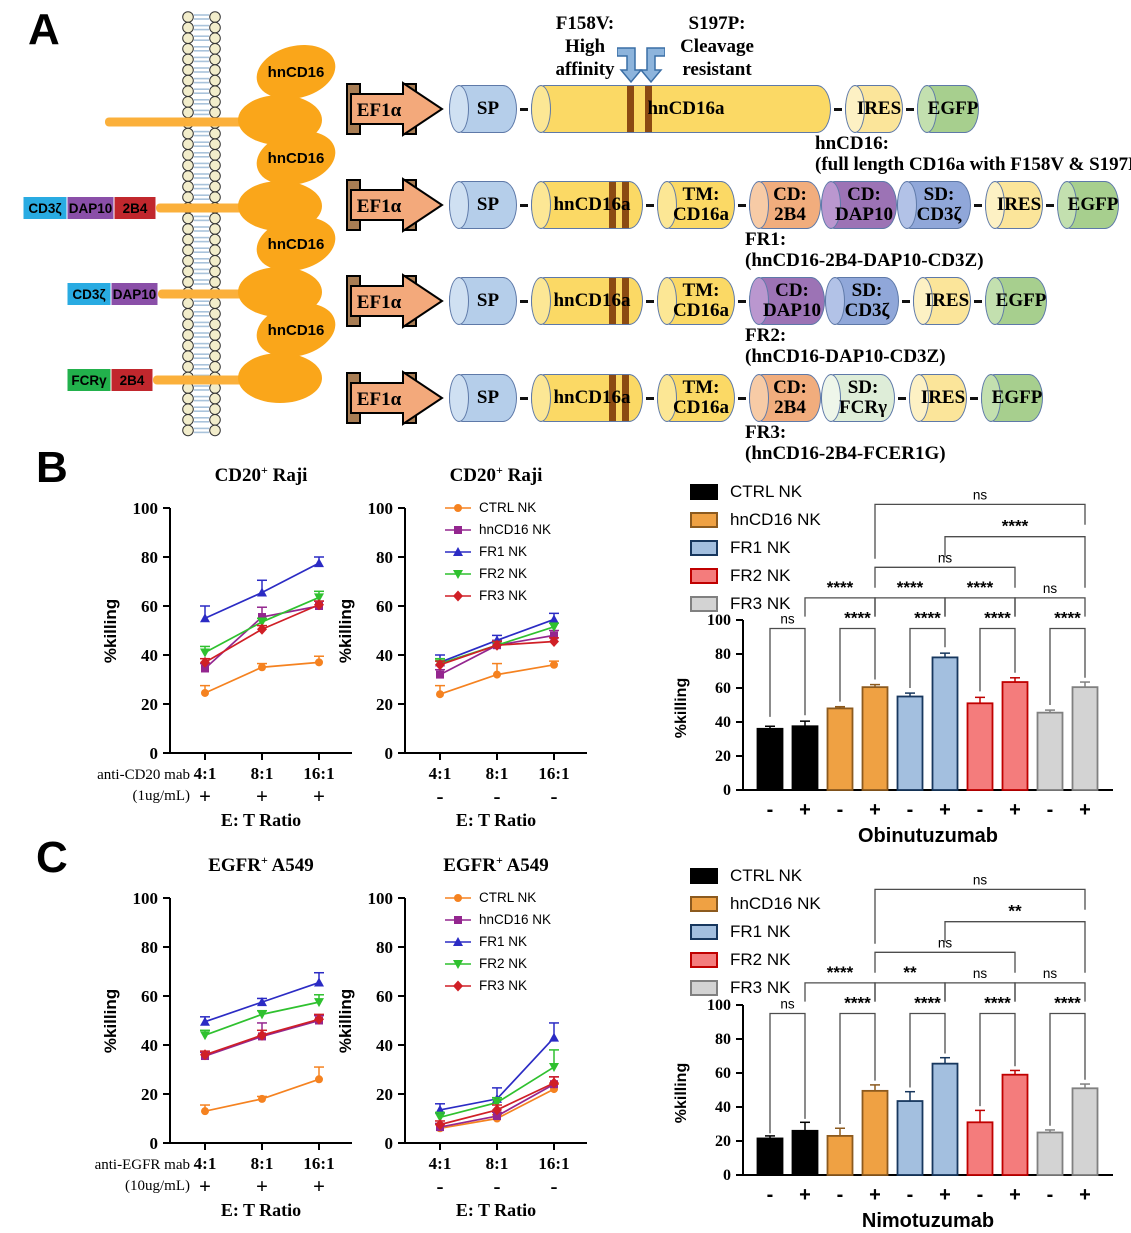 The image size is (1131, 1233). Describe the element at coordinates (157, 1186) in the screenshot. I see `mab-row-label: (10ug/mL)` at that location.